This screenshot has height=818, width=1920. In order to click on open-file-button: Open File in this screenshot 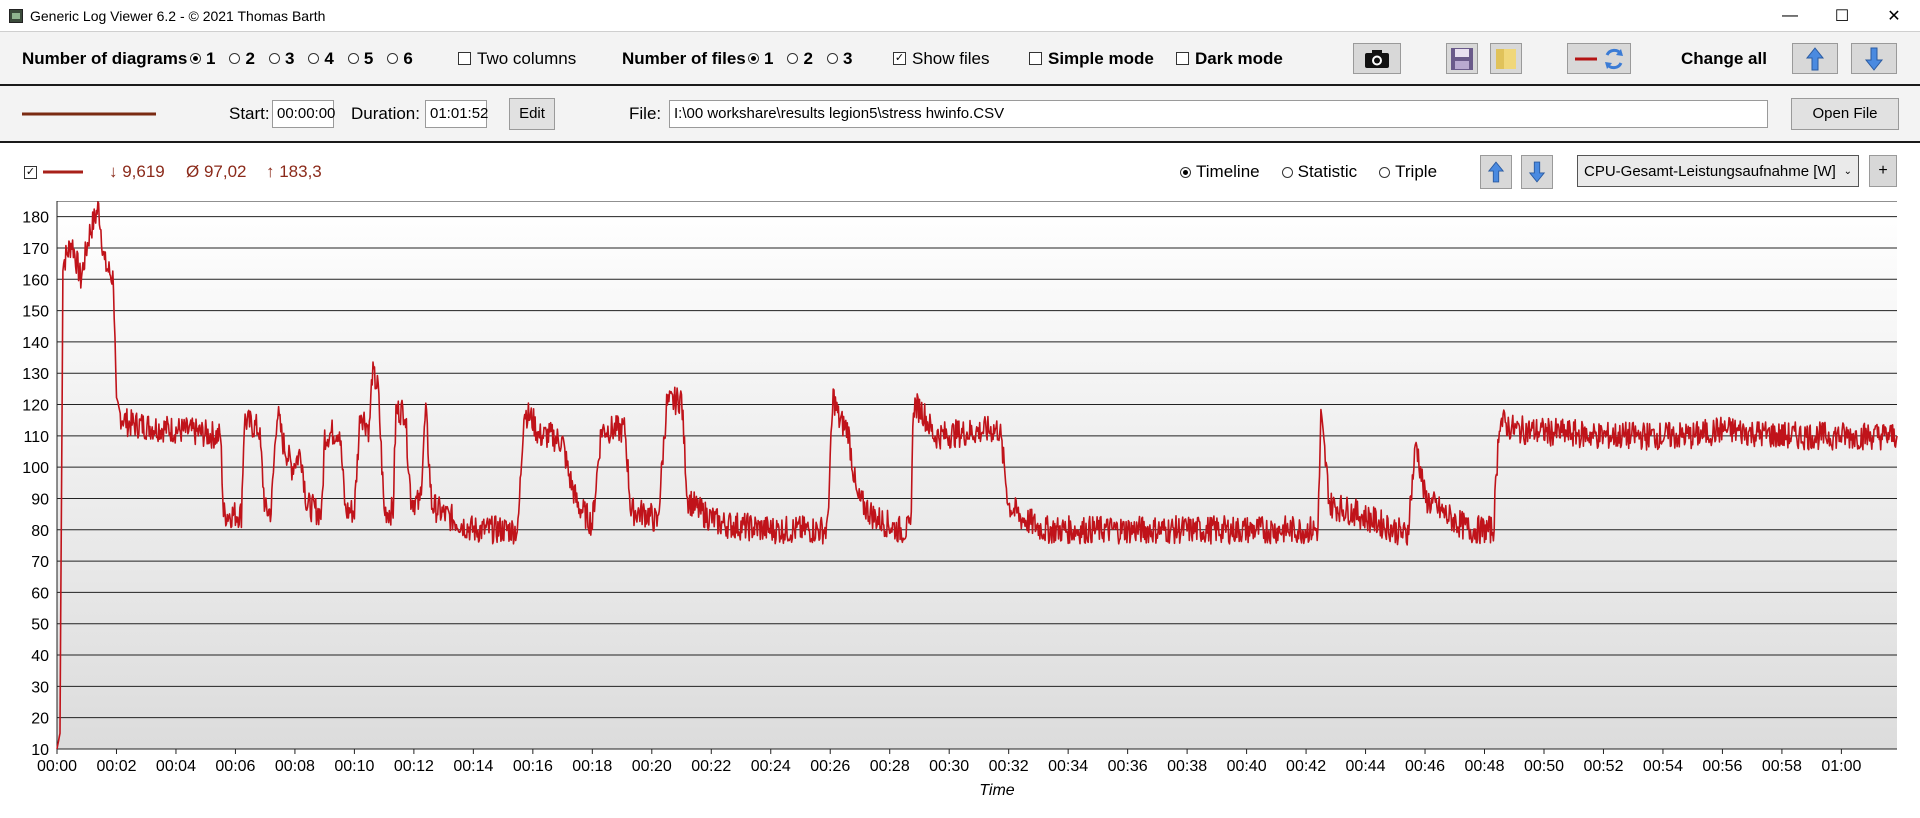, I will do `click(1845, 113)`.